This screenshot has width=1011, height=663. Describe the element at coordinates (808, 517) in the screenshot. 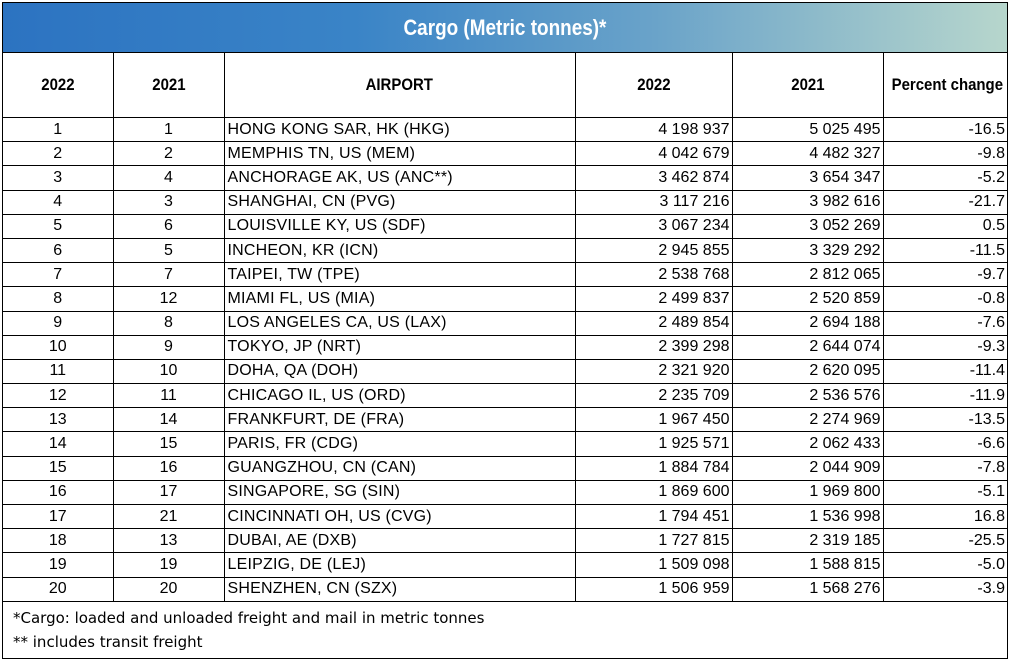

I see `cell-cargo-2021: 1 536 998` at that location.